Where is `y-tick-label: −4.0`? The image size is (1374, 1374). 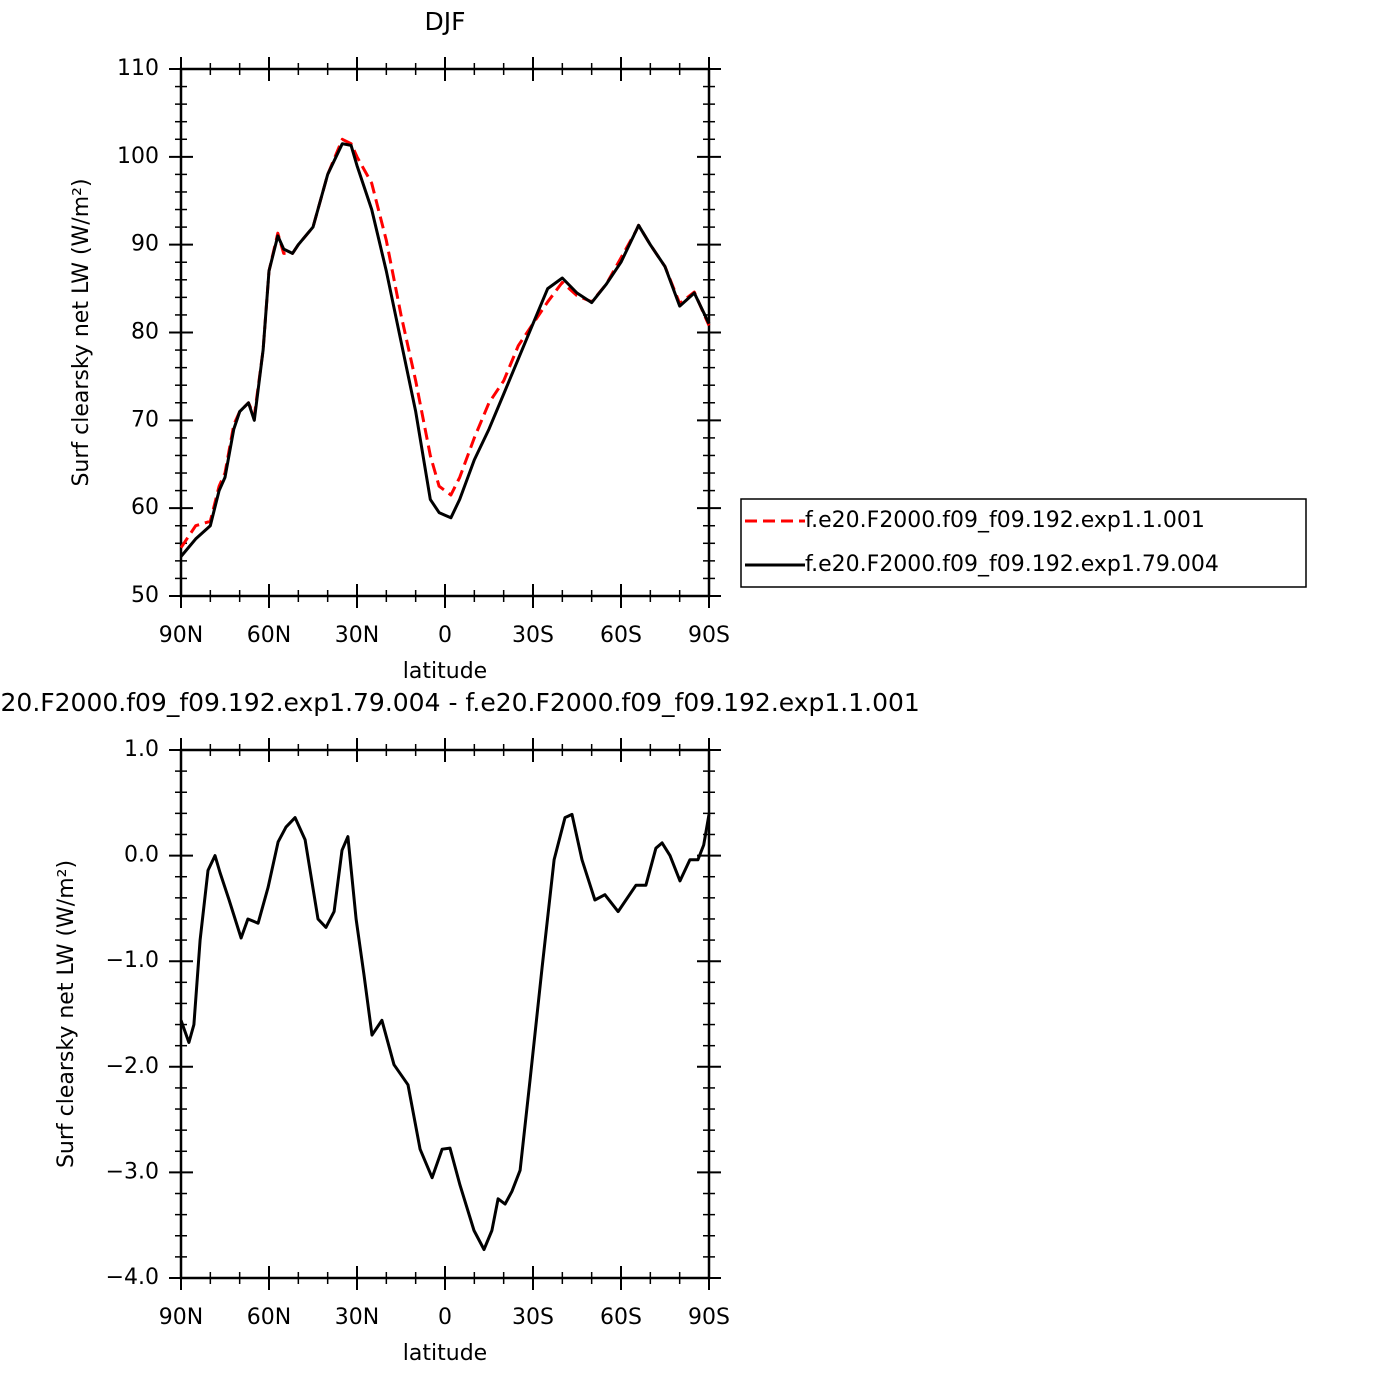
y-tick-label: −4.0 is located at coordinates (132, 1277).